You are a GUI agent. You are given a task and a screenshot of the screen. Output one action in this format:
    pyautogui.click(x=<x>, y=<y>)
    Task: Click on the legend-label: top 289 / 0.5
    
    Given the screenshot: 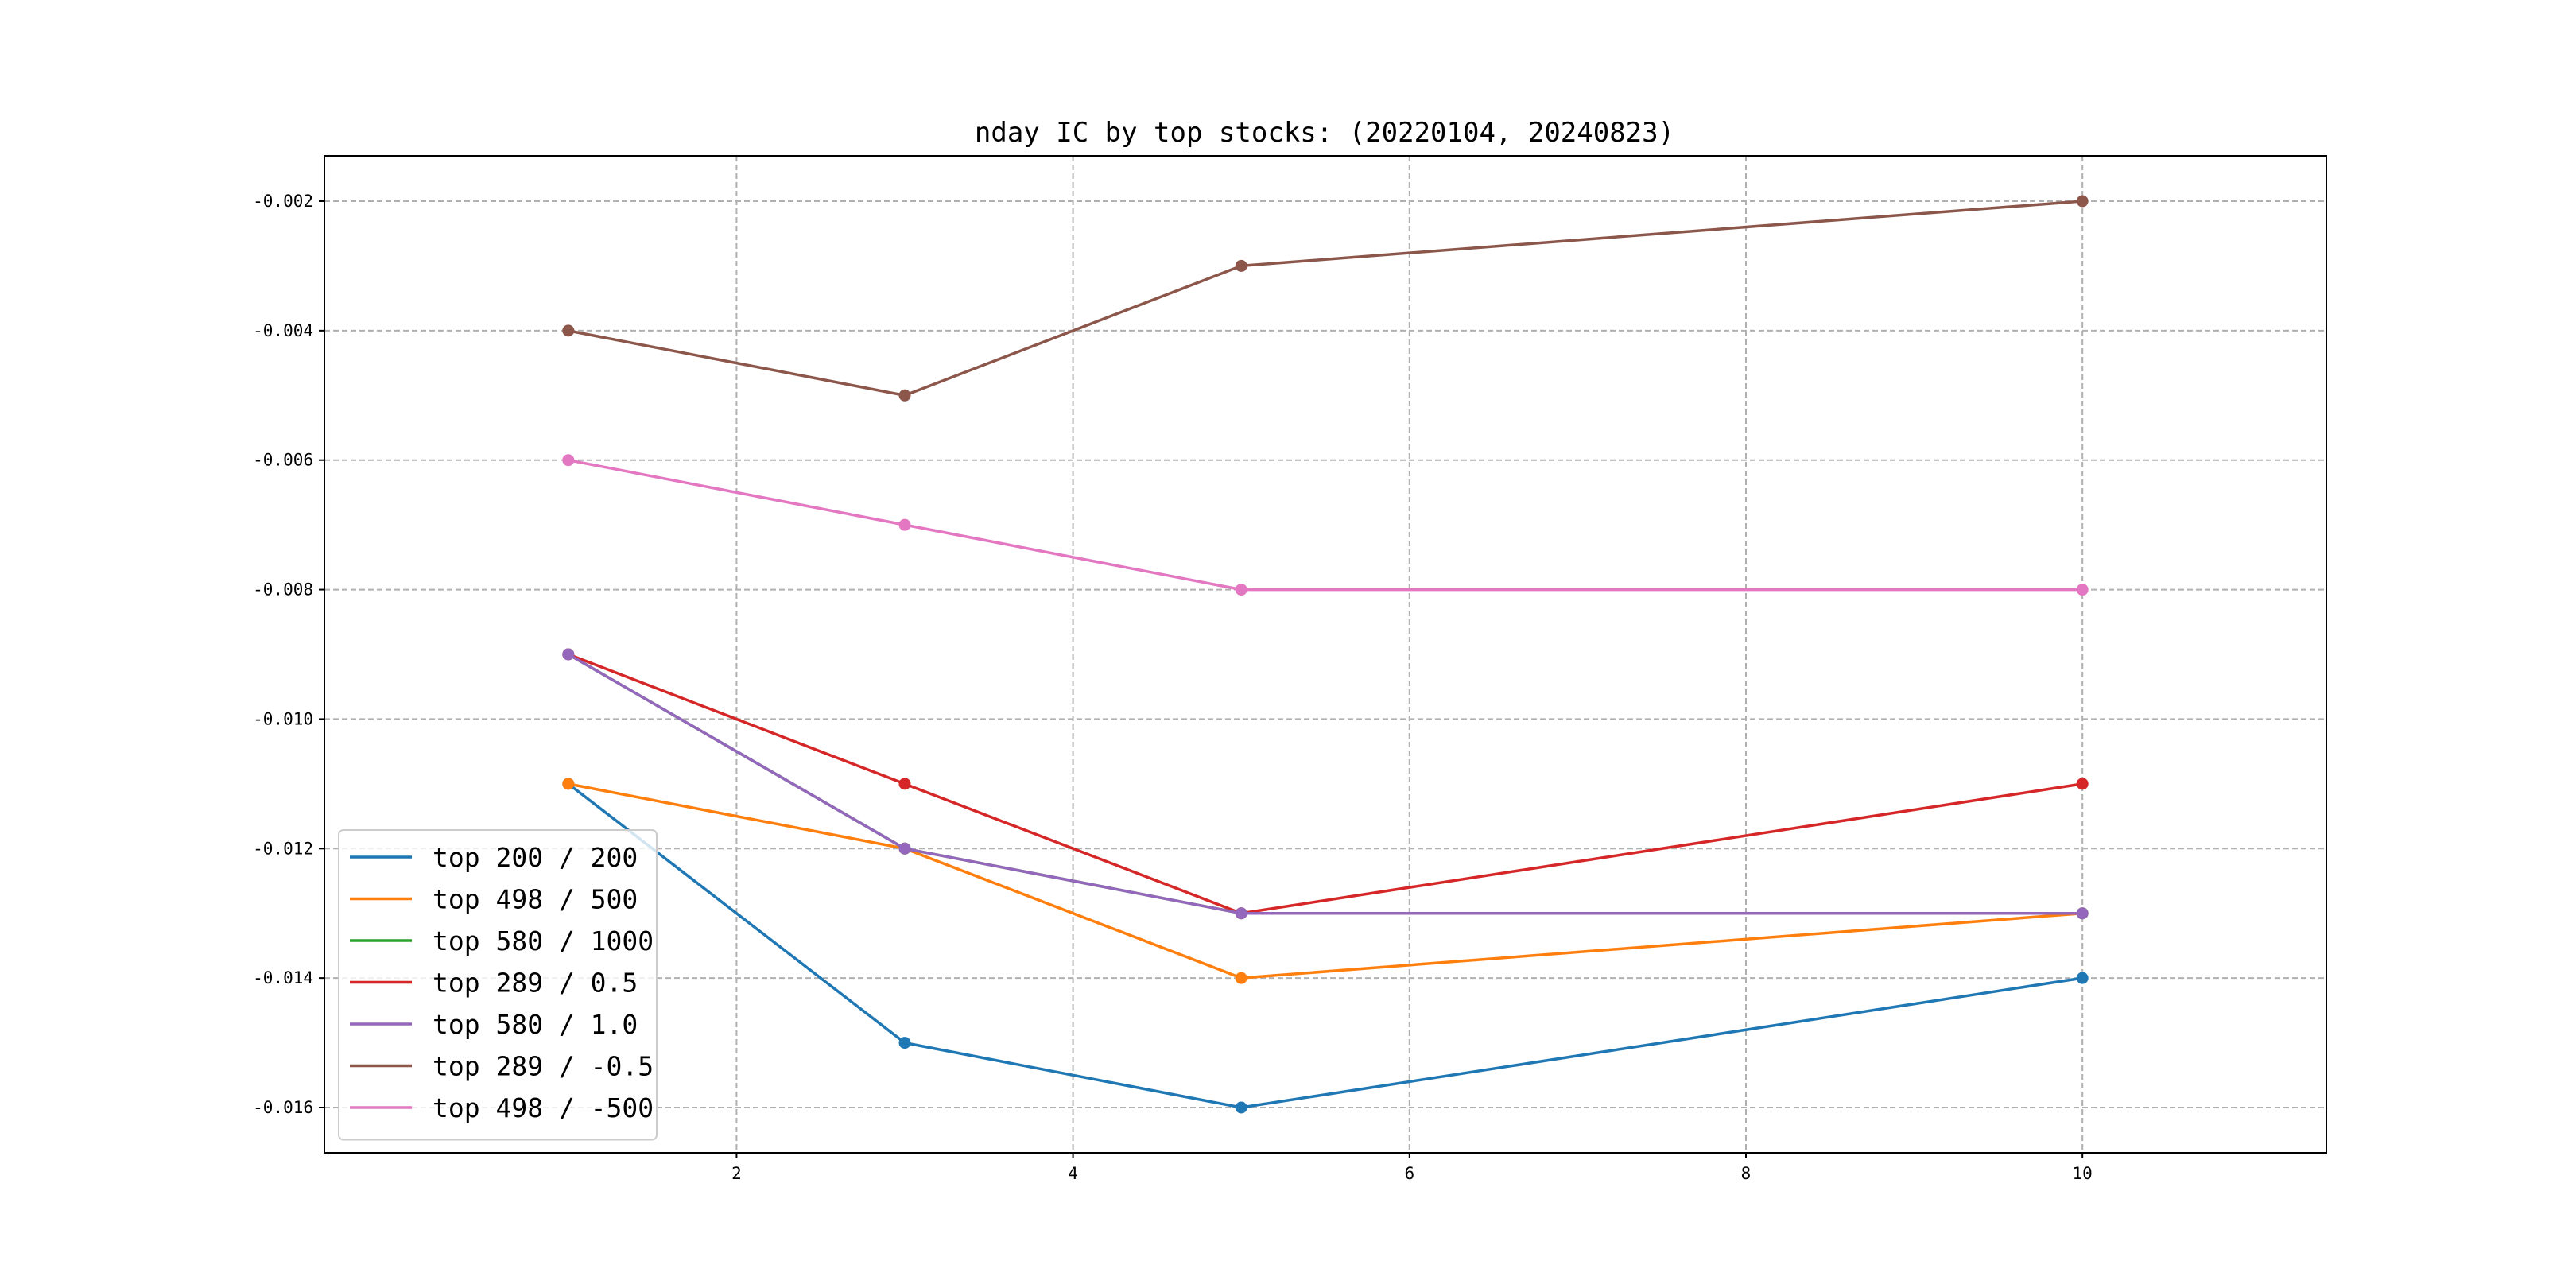 What is the action you would take?
    pyautogui.click(x=535, y=984)
    